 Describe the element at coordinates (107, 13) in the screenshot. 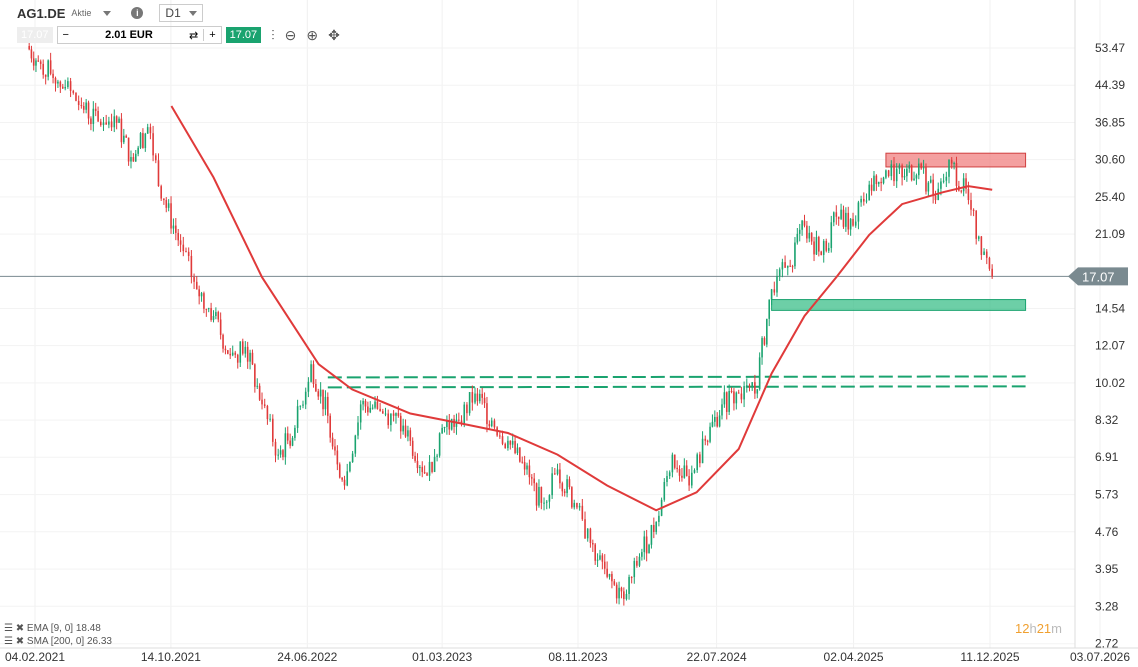

I see `chevron-down-icon` at that location.